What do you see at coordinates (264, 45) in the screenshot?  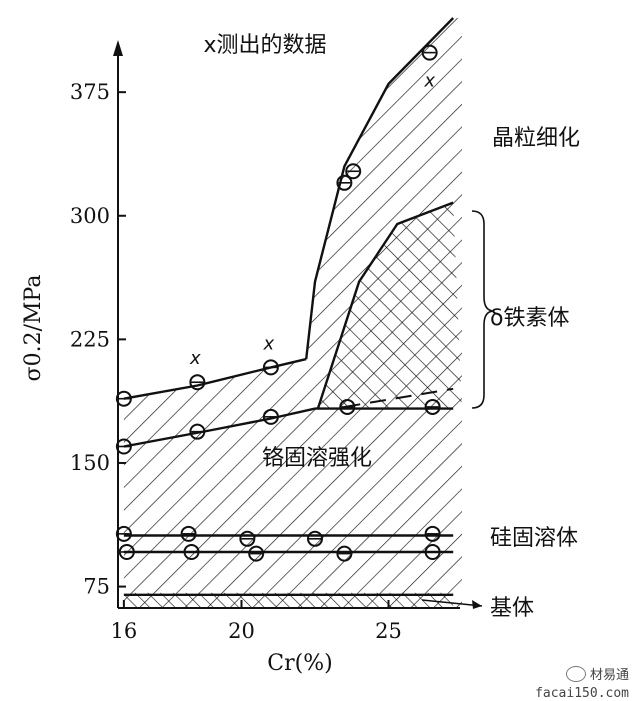 I see `chart-title: x测出的数据` at bounding box center [264, 45].